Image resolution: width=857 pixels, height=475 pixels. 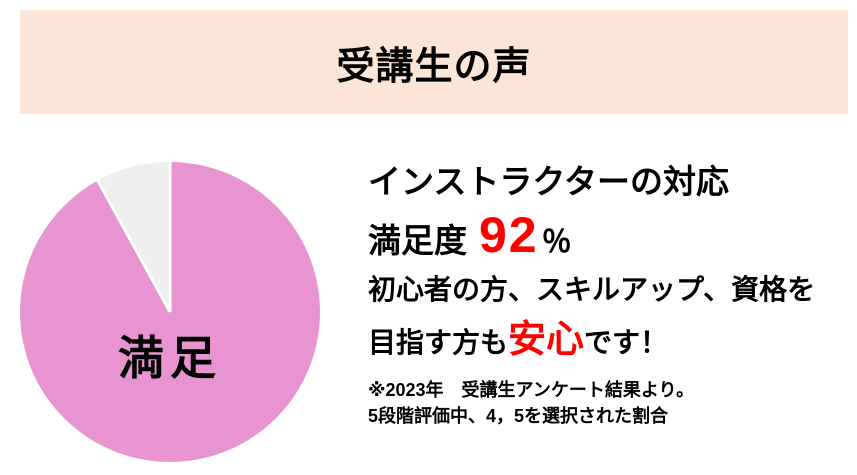 I want to click on body-line2-after: です！, so click(x=626, y=343).